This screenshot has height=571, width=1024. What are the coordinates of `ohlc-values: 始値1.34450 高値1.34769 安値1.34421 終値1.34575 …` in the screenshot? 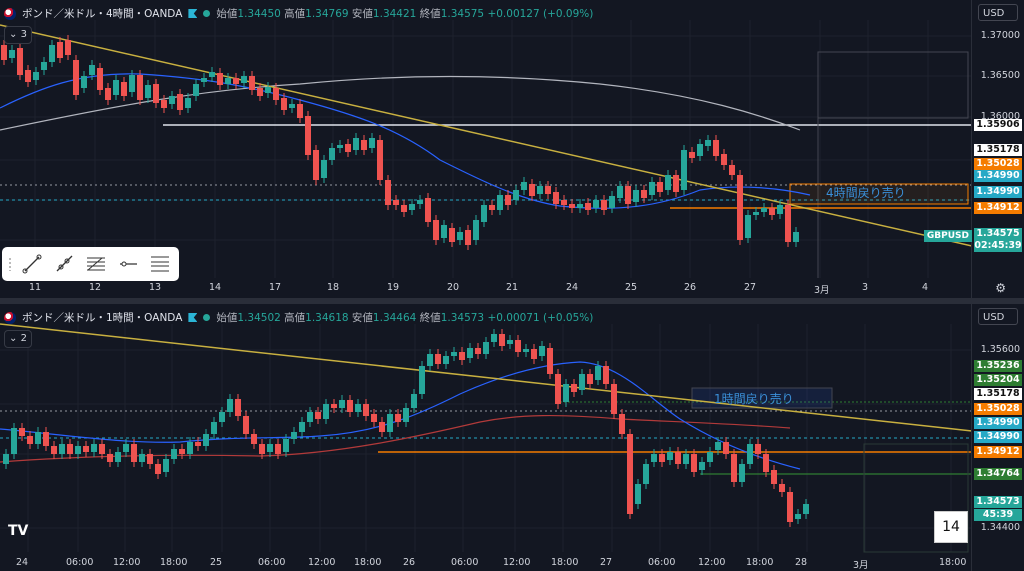 It's located at (405, 14).